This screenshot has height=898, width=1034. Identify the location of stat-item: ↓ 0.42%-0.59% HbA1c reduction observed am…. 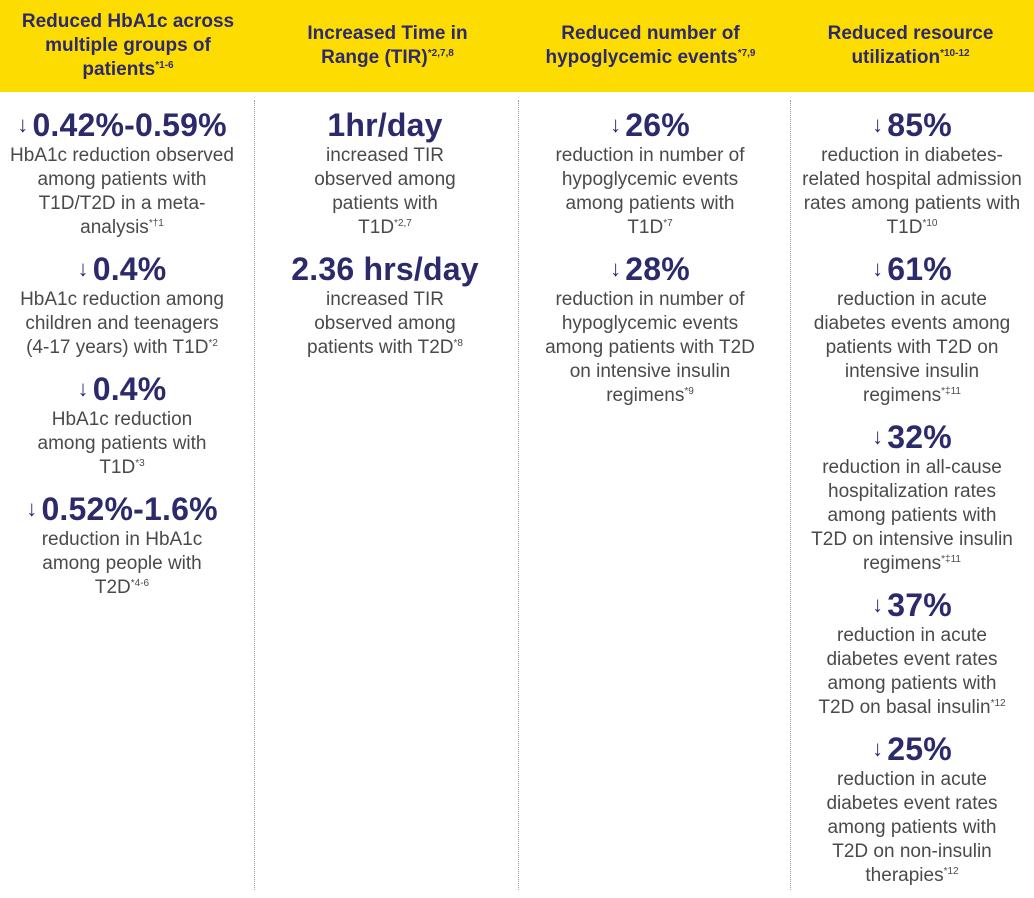
(122, 173).